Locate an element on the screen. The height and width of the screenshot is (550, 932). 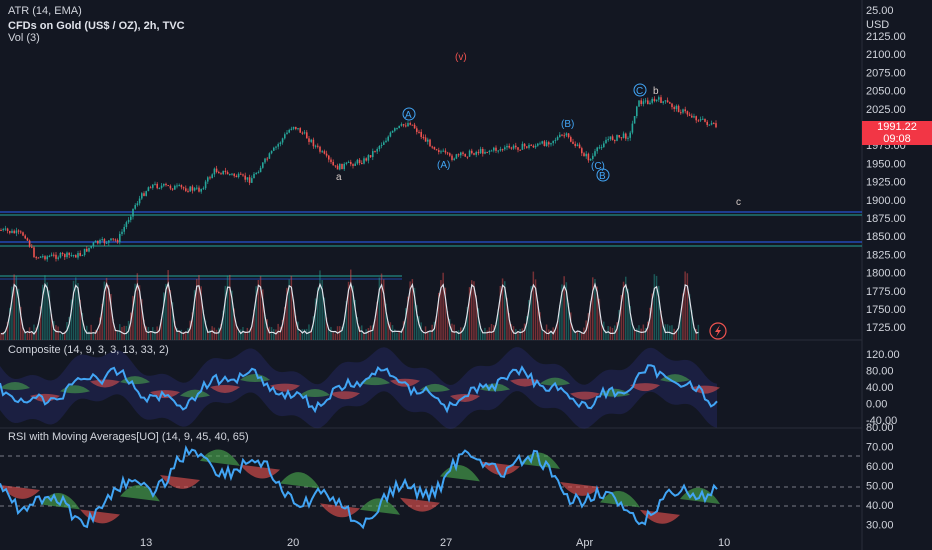
time-tick: Apr is located at coordinates (584, 543).